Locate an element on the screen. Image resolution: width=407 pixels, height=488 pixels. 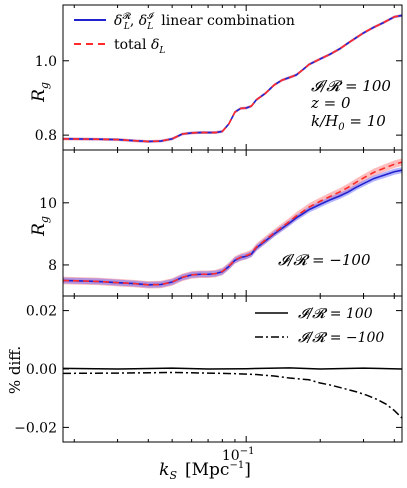
ylabel-middle: Rg is located at coordinates (40, 226).